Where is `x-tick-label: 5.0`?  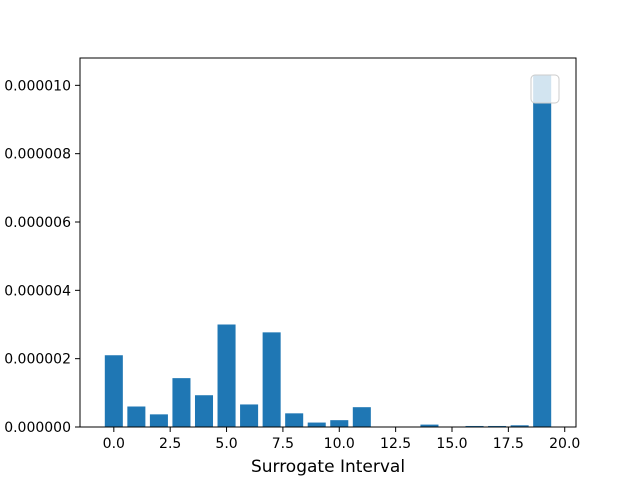 x-tick-label: 5.0 is located at coordinates (226, 444).